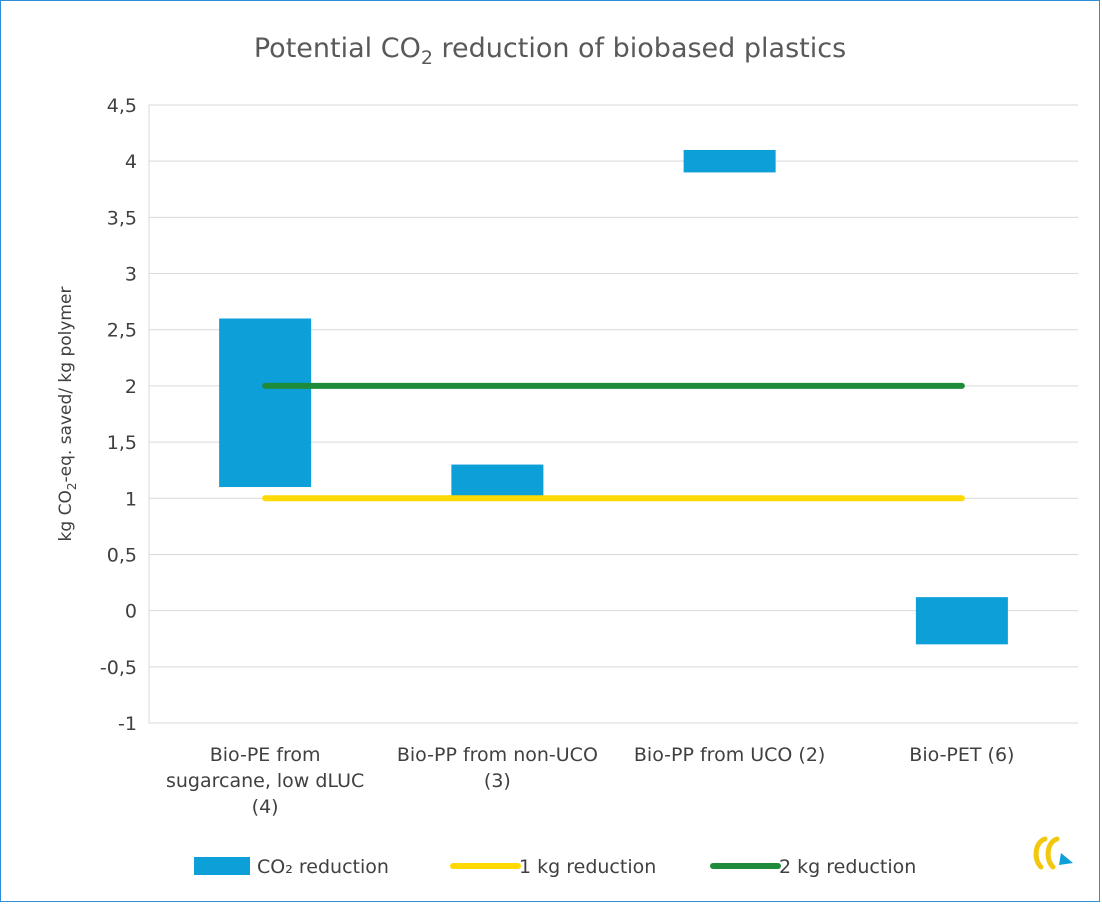 This screenshot has height=904, width=1102. Describe the element at coordinates (131, 499) in the screenshot. I see `y-tick-label: 1` at that location.